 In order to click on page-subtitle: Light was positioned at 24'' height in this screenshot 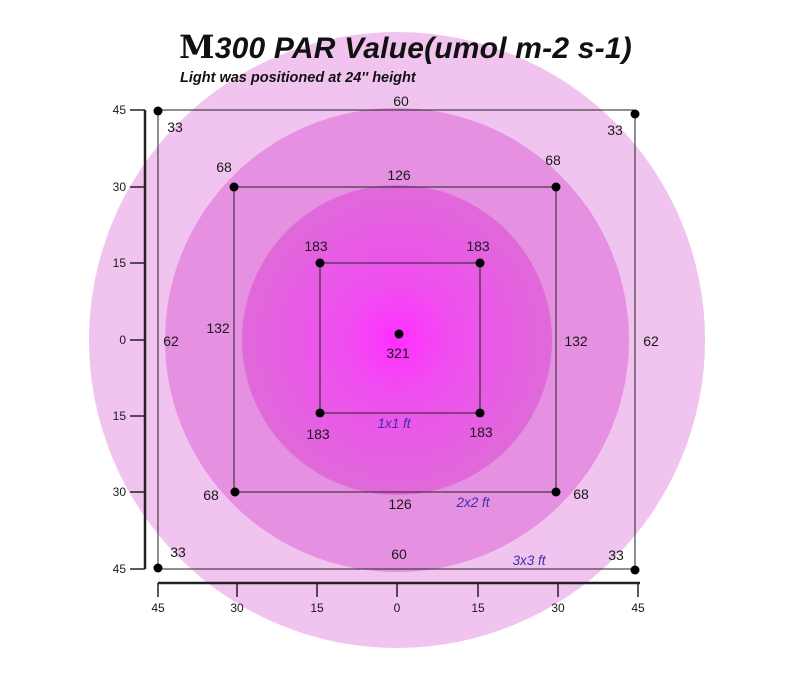, I will do `click(298, 78)`.